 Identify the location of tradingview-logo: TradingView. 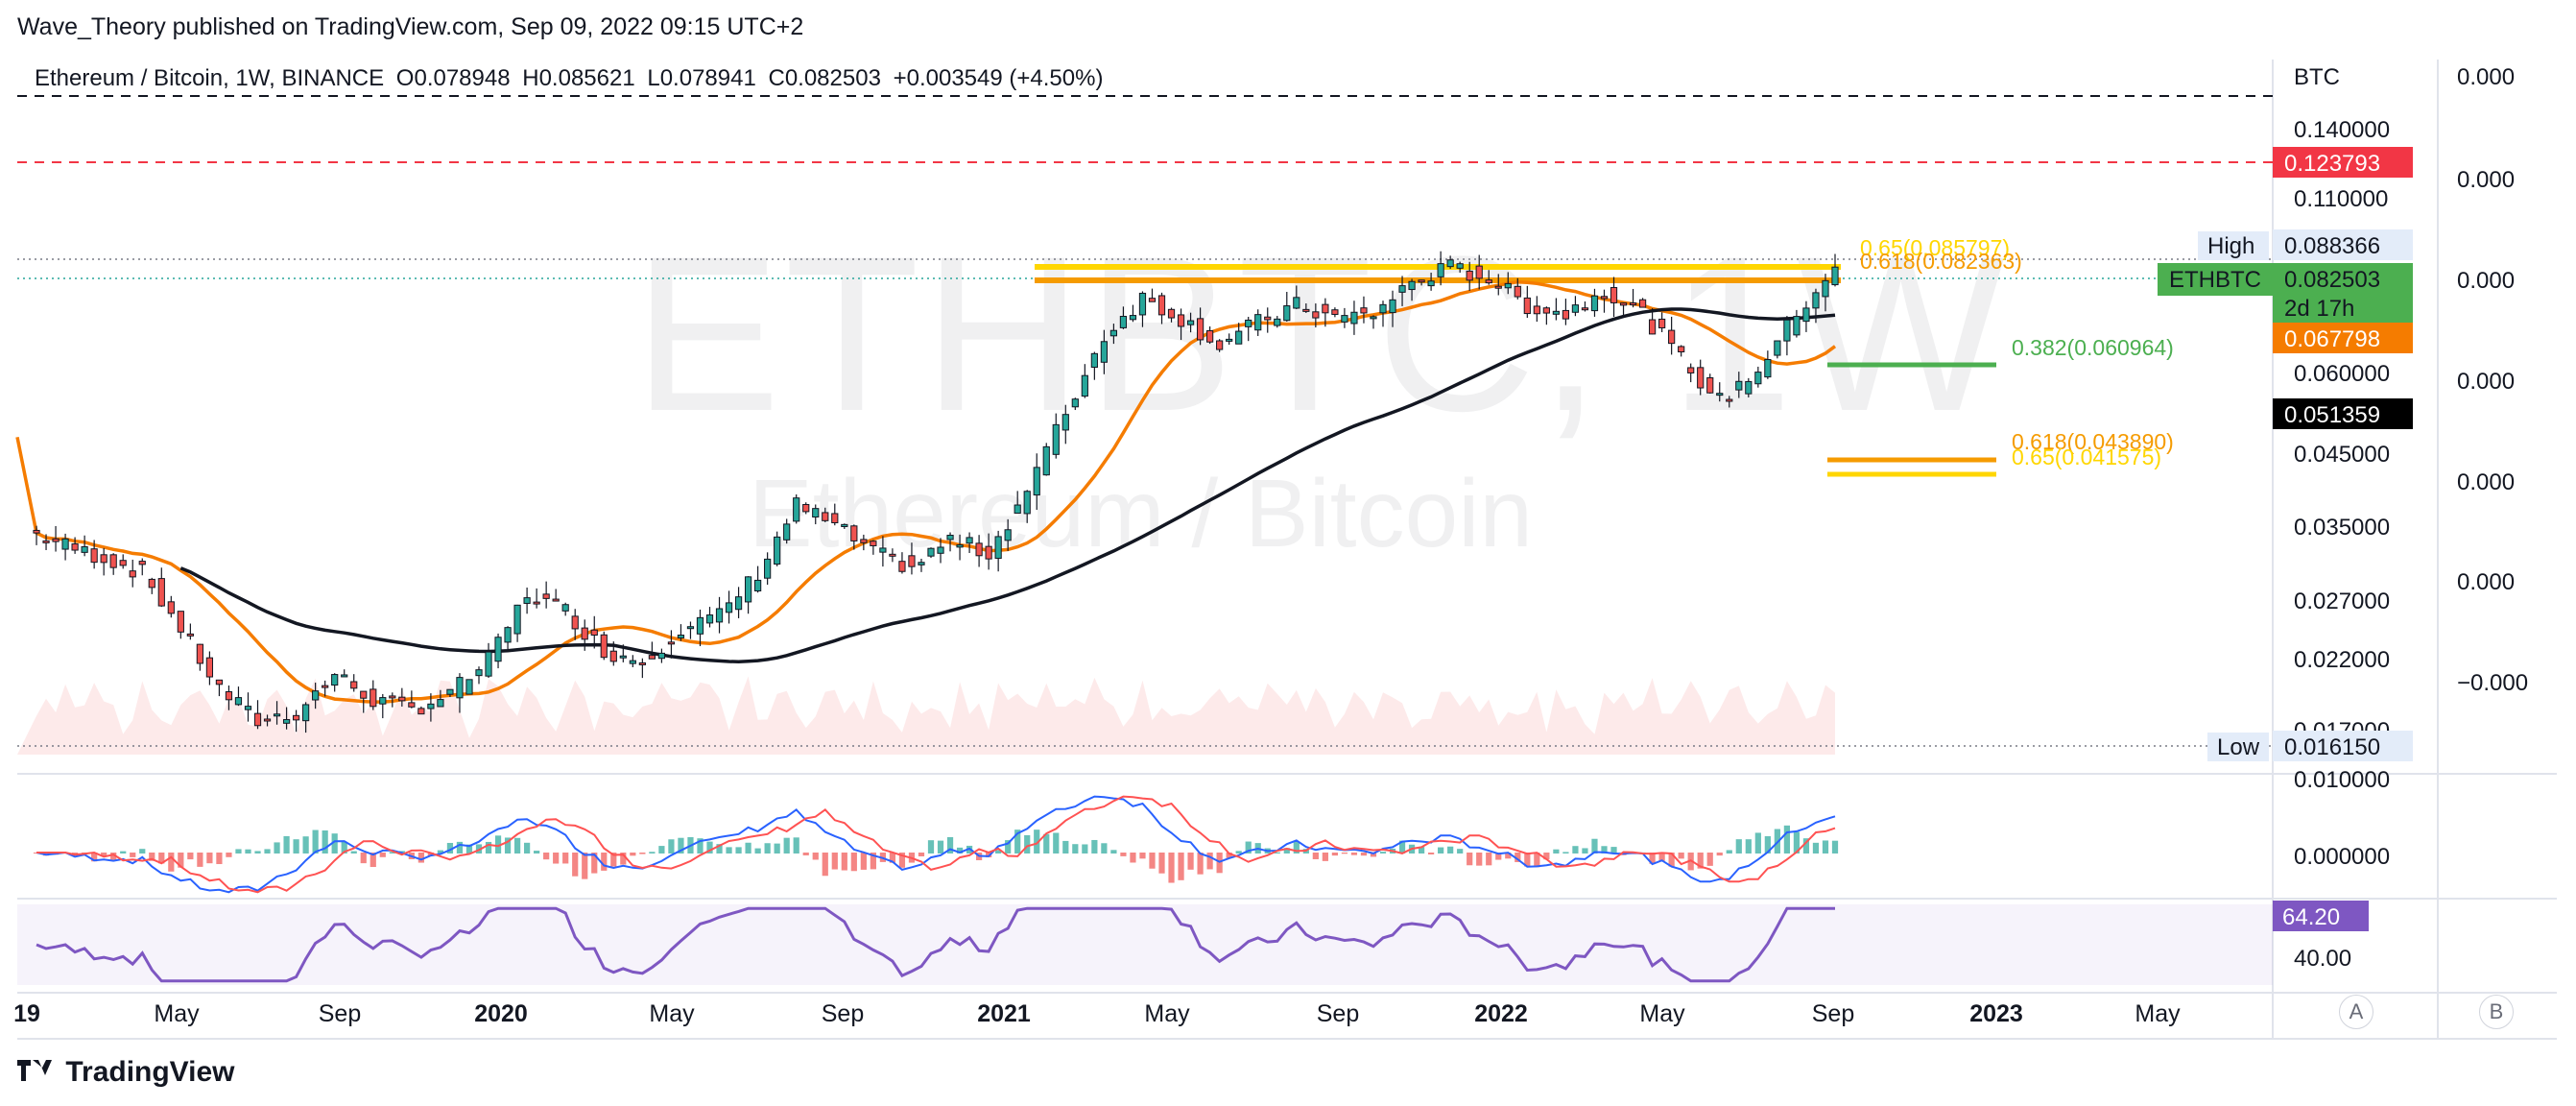
(126, 1072).